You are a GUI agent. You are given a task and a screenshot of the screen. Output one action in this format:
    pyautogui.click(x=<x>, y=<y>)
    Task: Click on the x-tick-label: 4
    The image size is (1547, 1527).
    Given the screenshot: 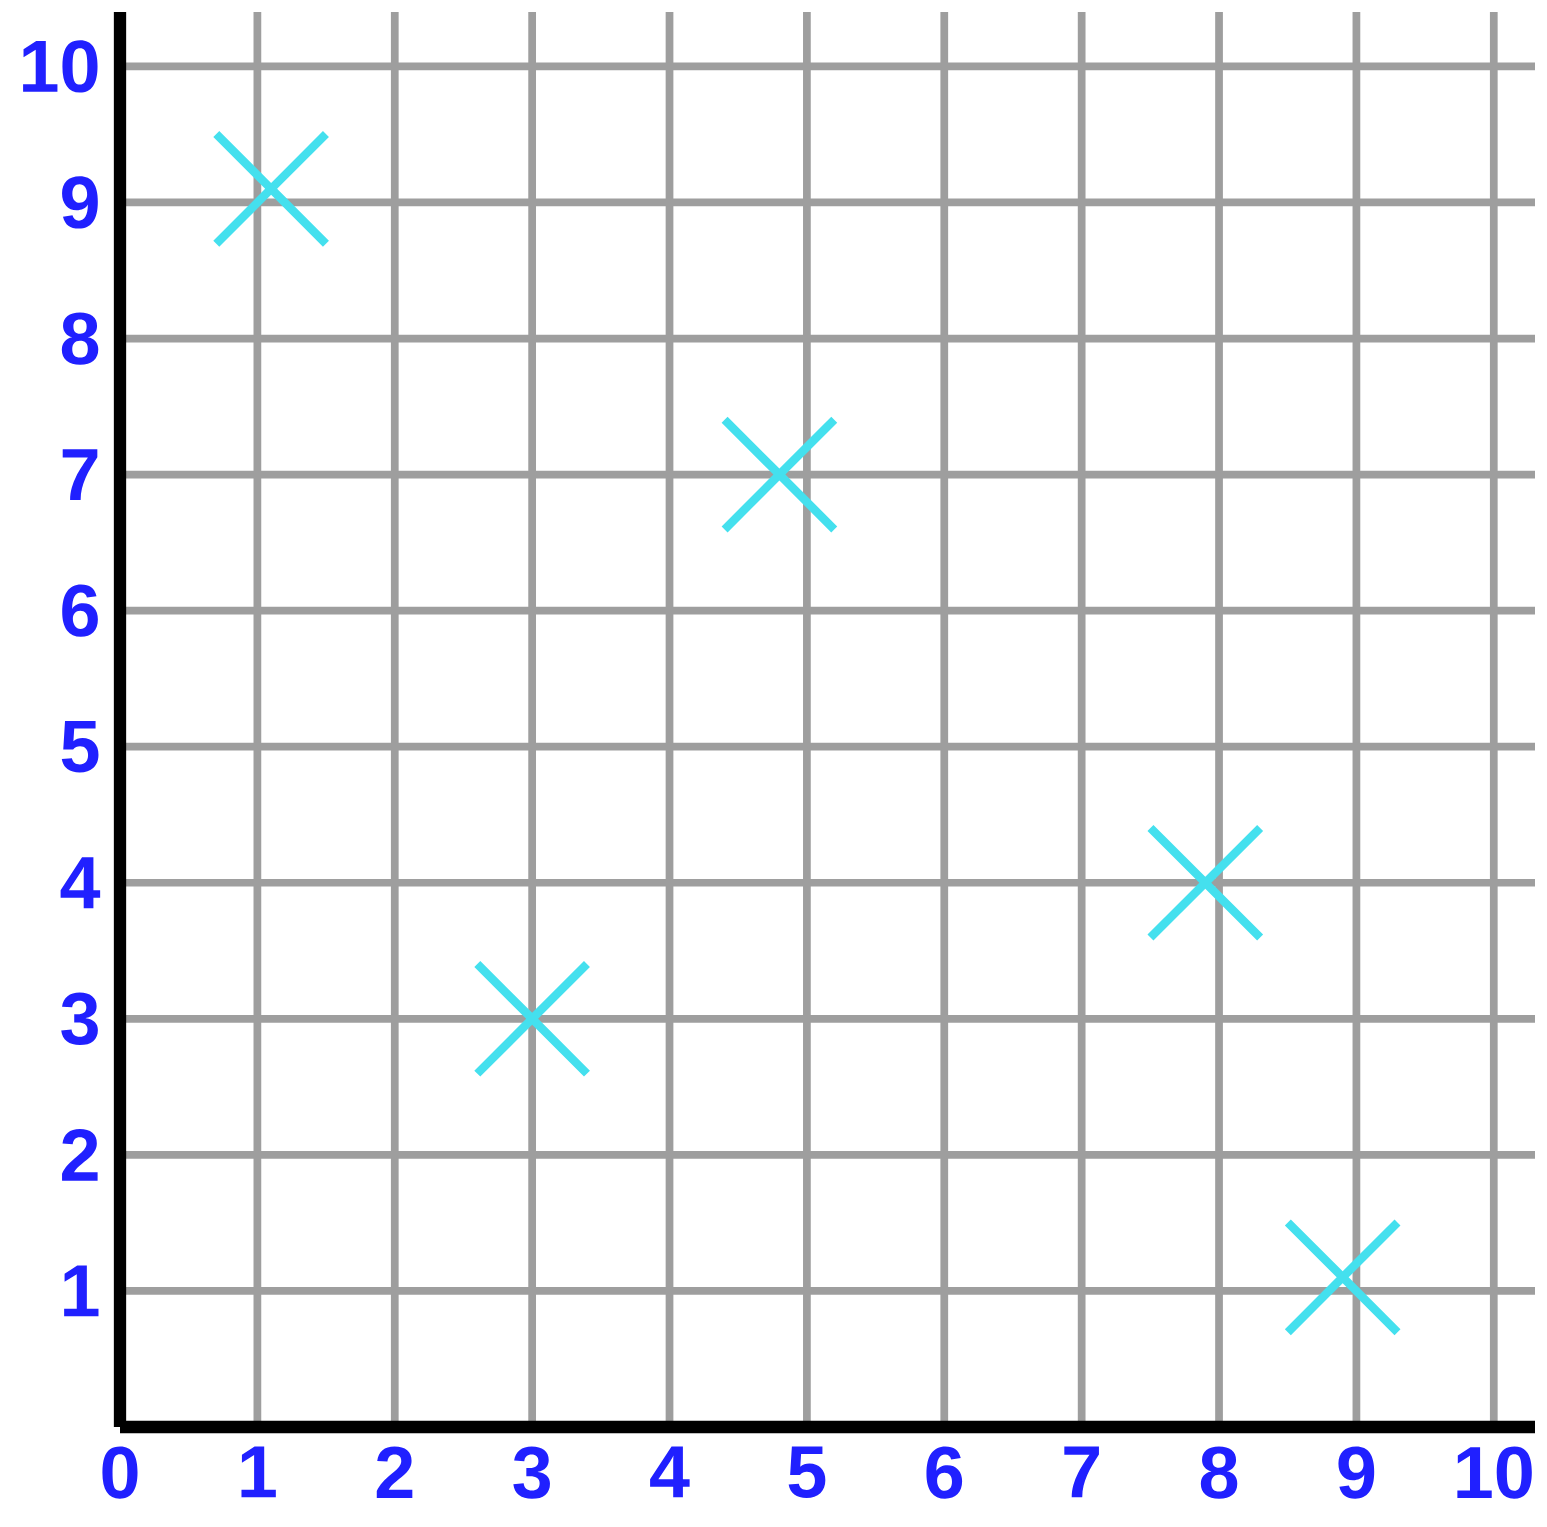 What is the action you would take?
    pyautogui.click(x=670, y=1472)
    